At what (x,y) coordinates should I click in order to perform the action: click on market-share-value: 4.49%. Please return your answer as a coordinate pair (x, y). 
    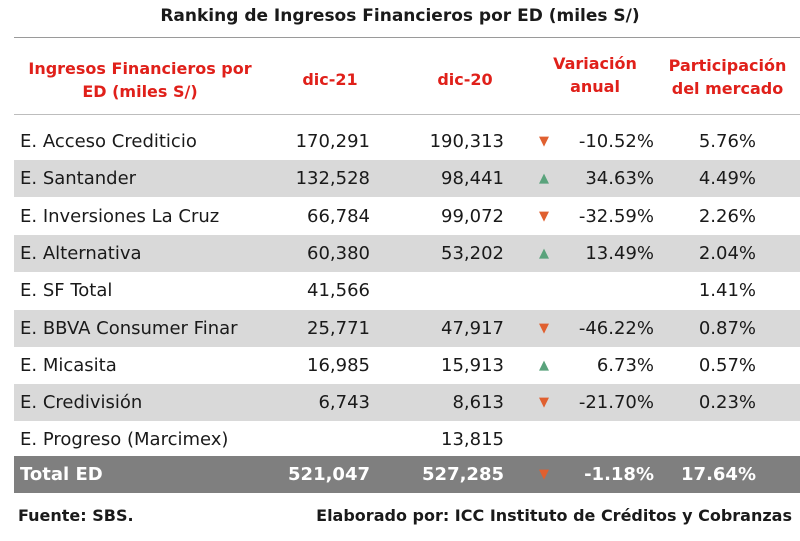
    Looking at the image, I should click on (727, 178).